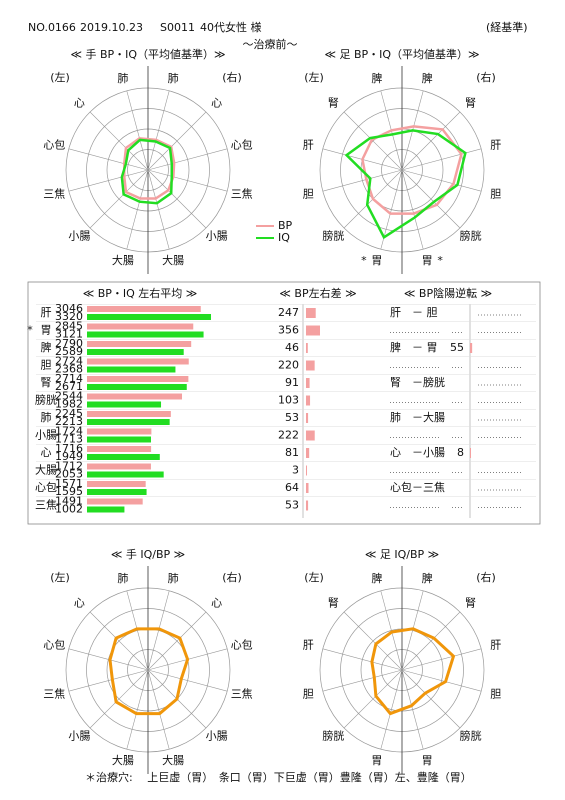 This screenshot has width=565, height=800. What do you see at coordinates (288, 365) in the screenshot?
I see `diff-value: 220` at bounding box center [288, 365].